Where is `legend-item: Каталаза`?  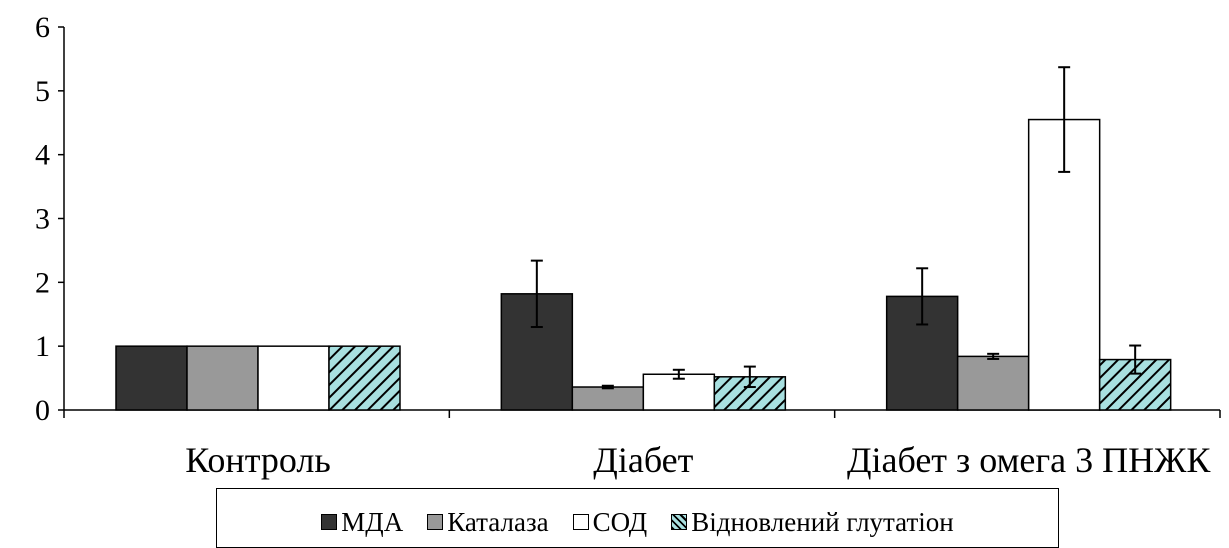
legend-item: Каталаза is located at coordinates (488, 522).